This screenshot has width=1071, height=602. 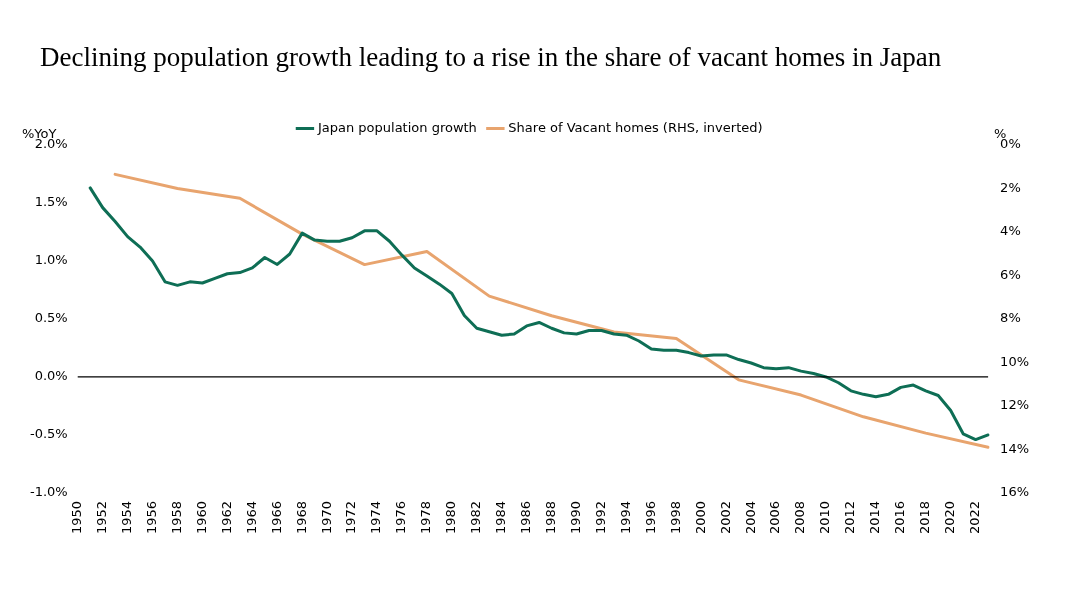 What do you see at coordinates (1015, 361) in the screenshot?
I see `y2-tick-label: 10%` at bounding box center [1015, 361].